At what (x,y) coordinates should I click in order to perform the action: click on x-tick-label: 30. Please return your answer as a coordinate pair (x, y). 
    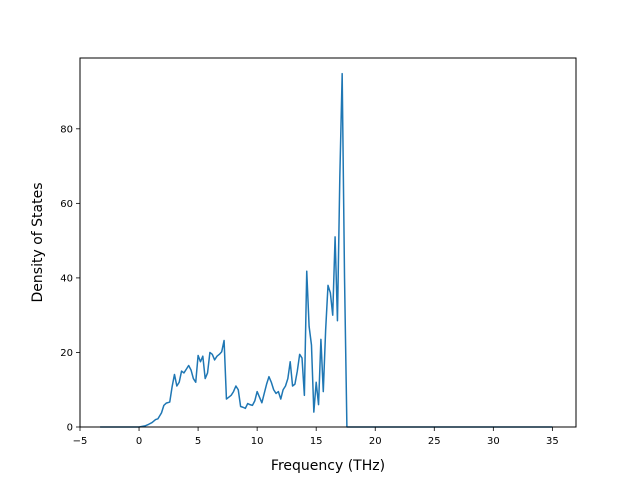
    Looking at the image, I should click on (493, 441).